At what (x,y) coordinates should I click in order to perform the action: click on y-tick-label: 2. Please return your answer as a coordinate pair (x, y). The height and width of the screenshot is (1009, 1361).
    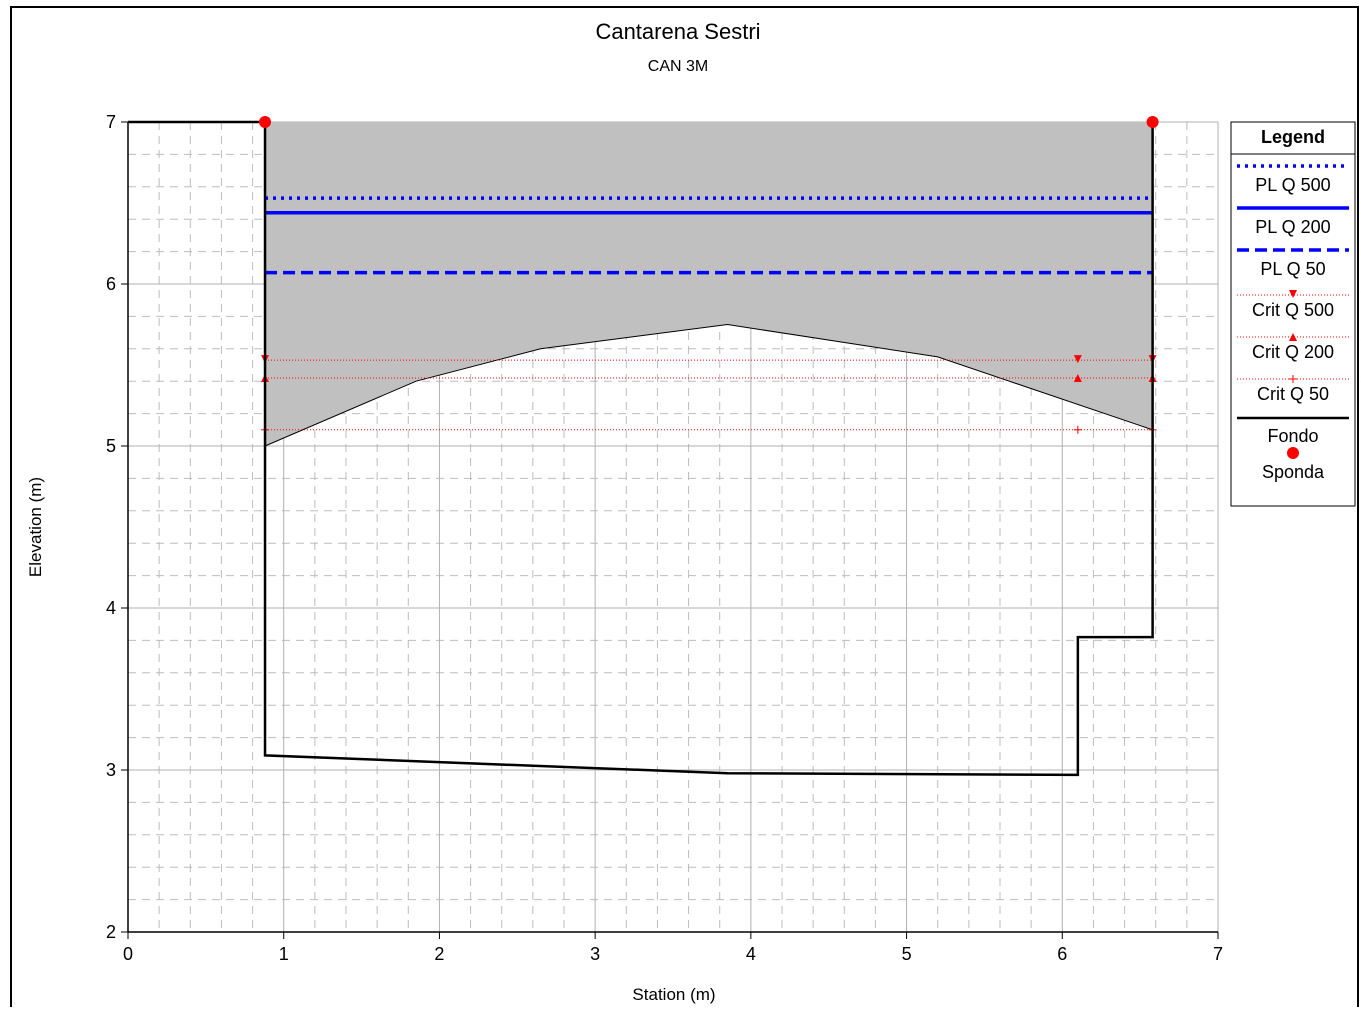
    Looking at the image, I should click on (111, 932).